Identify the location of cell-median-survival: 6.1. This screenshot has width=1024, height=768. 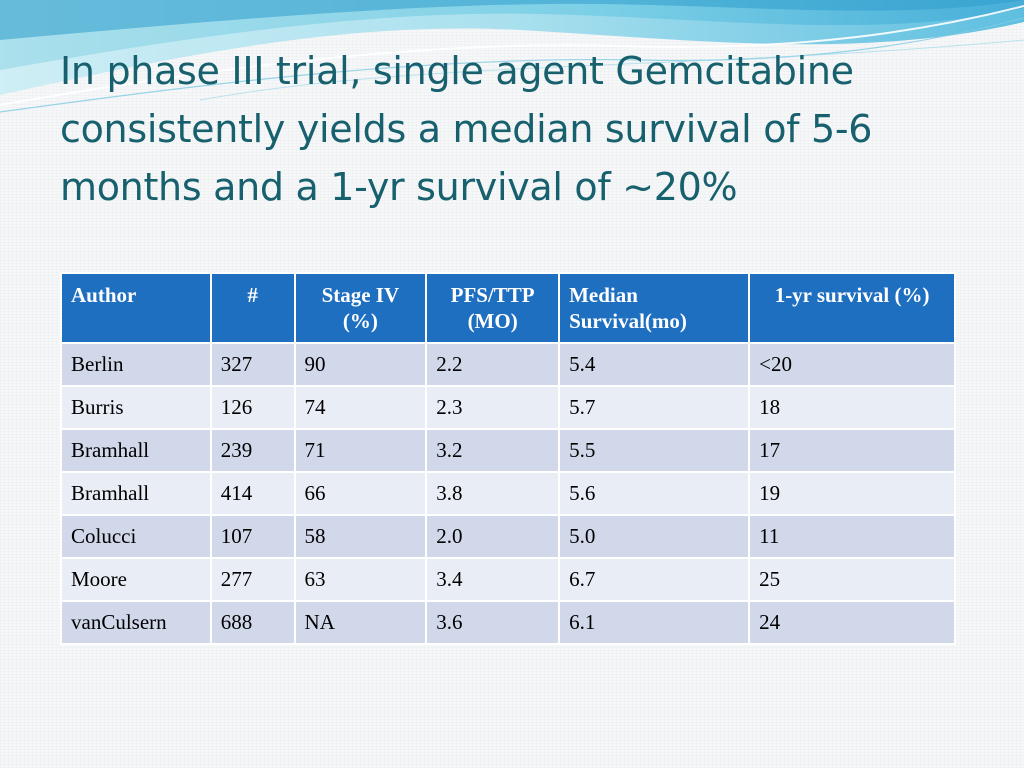
(654, 622).